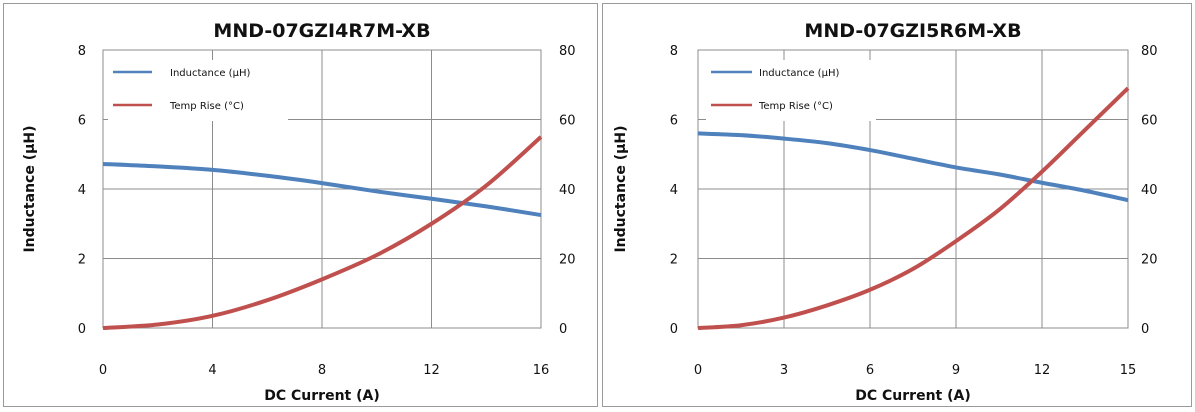  I want to click on x-tick-label: 9, so click(956, 370).